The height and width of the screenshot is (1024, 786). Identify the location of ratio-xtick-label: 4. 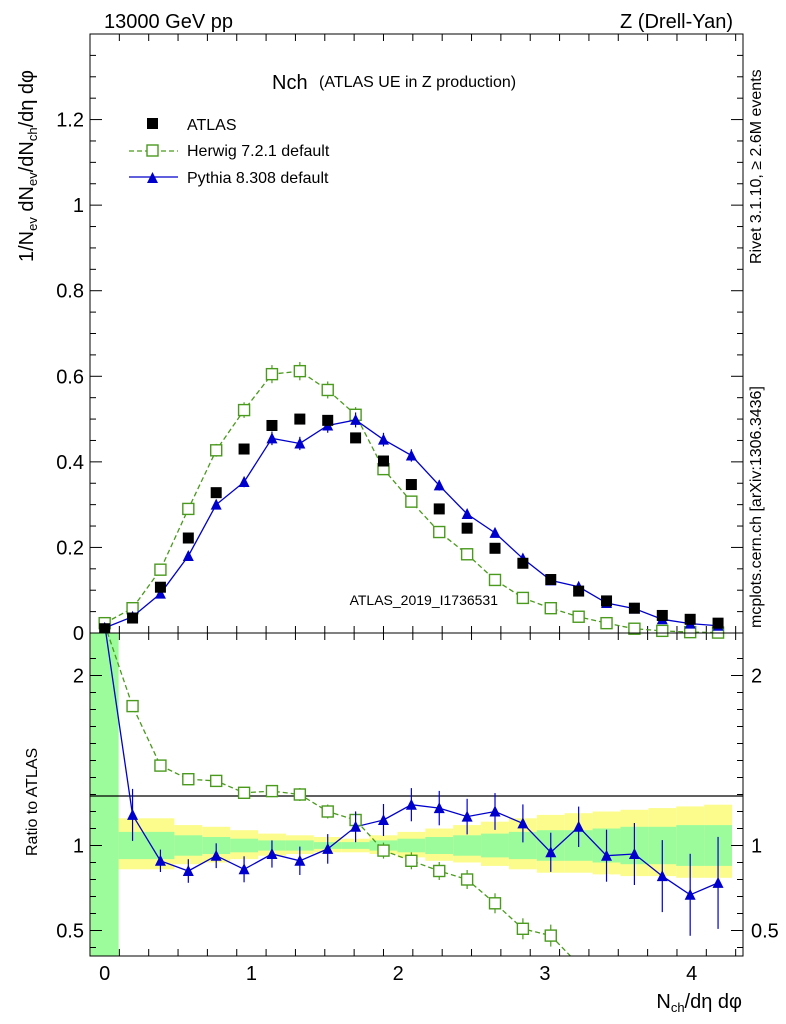
(691, 974).